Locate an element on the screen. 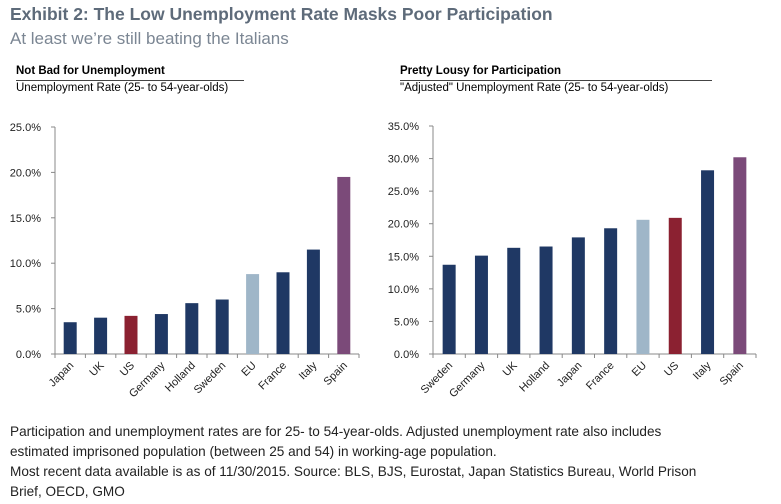 The height and width of the screenshot is (504, 781). right-chart-bar-us is located at coordinates (675, 285).